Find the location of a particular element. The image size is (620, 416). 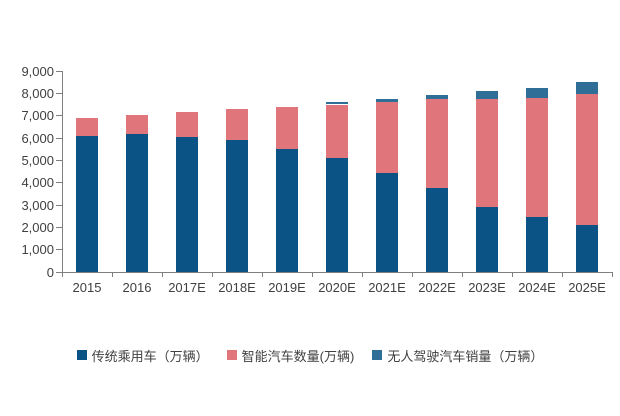

bar-segment-2020E-s1 is located at coordinates (337, 131).